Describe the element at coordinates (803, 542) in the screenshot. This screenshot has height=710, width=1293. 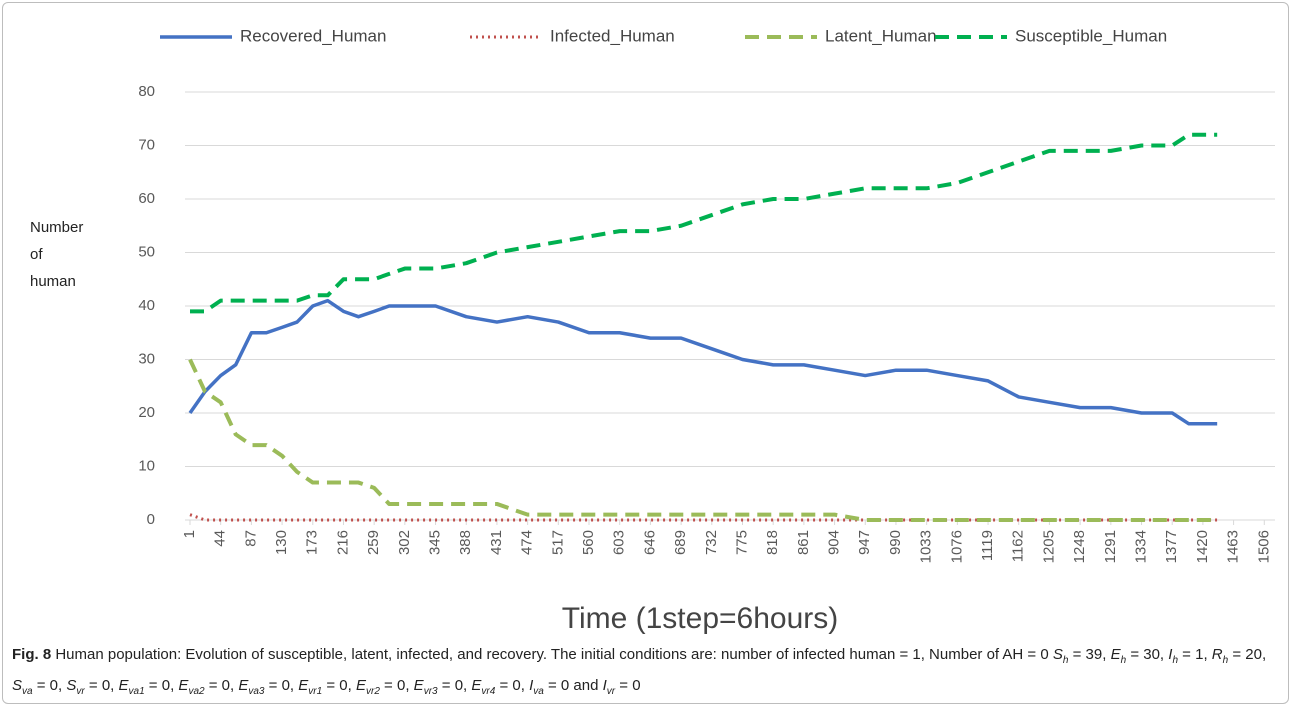
I see `x-tick-label: 861` at that location.